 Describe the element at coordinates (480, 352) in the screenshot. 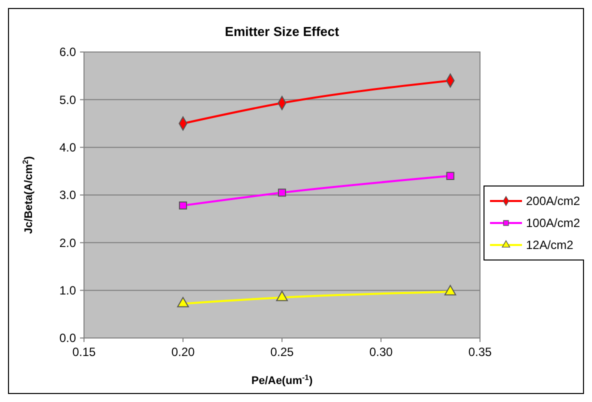

I see `x-tick-label: 0.35` at that location.